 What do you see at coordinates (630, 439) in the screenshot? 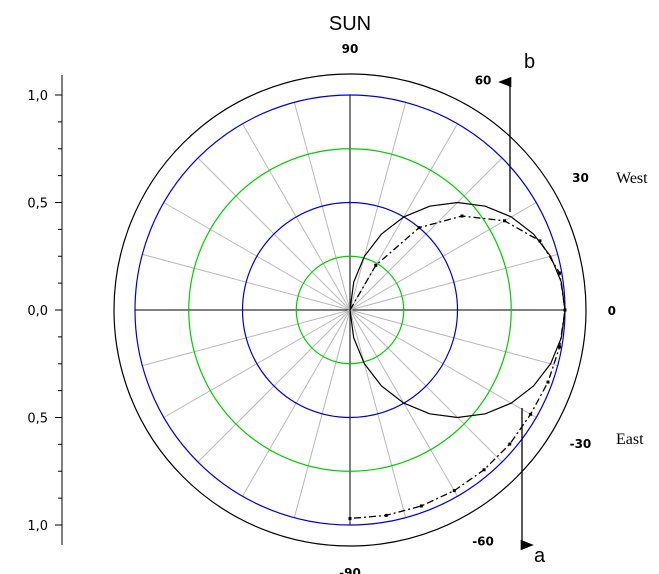
I see `side-label: East` at bounding box center [630, 439].